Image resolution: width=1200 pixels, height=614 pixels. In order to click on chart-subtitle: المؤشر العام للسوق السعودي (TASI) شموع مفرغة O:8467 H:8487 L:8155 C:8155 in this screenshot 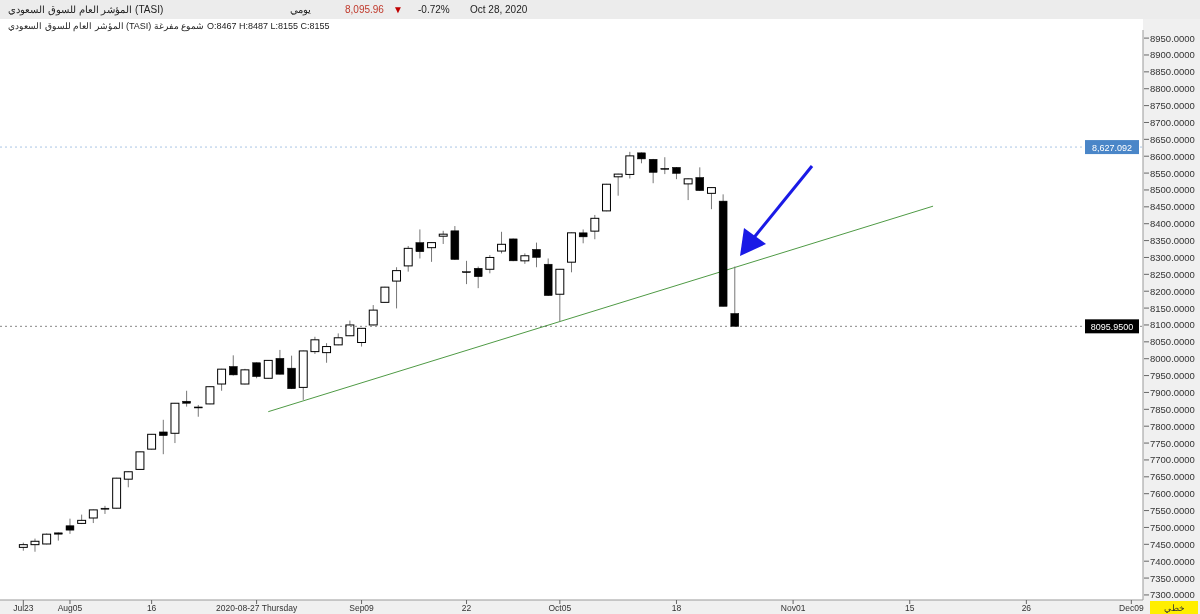, I will do `click(169, 26)`.